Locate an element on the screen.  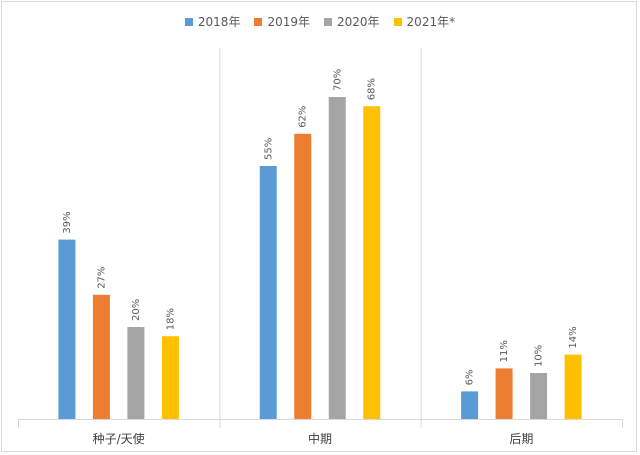
legend-item-2018: 2018年 is located at coordinates (212, 21).